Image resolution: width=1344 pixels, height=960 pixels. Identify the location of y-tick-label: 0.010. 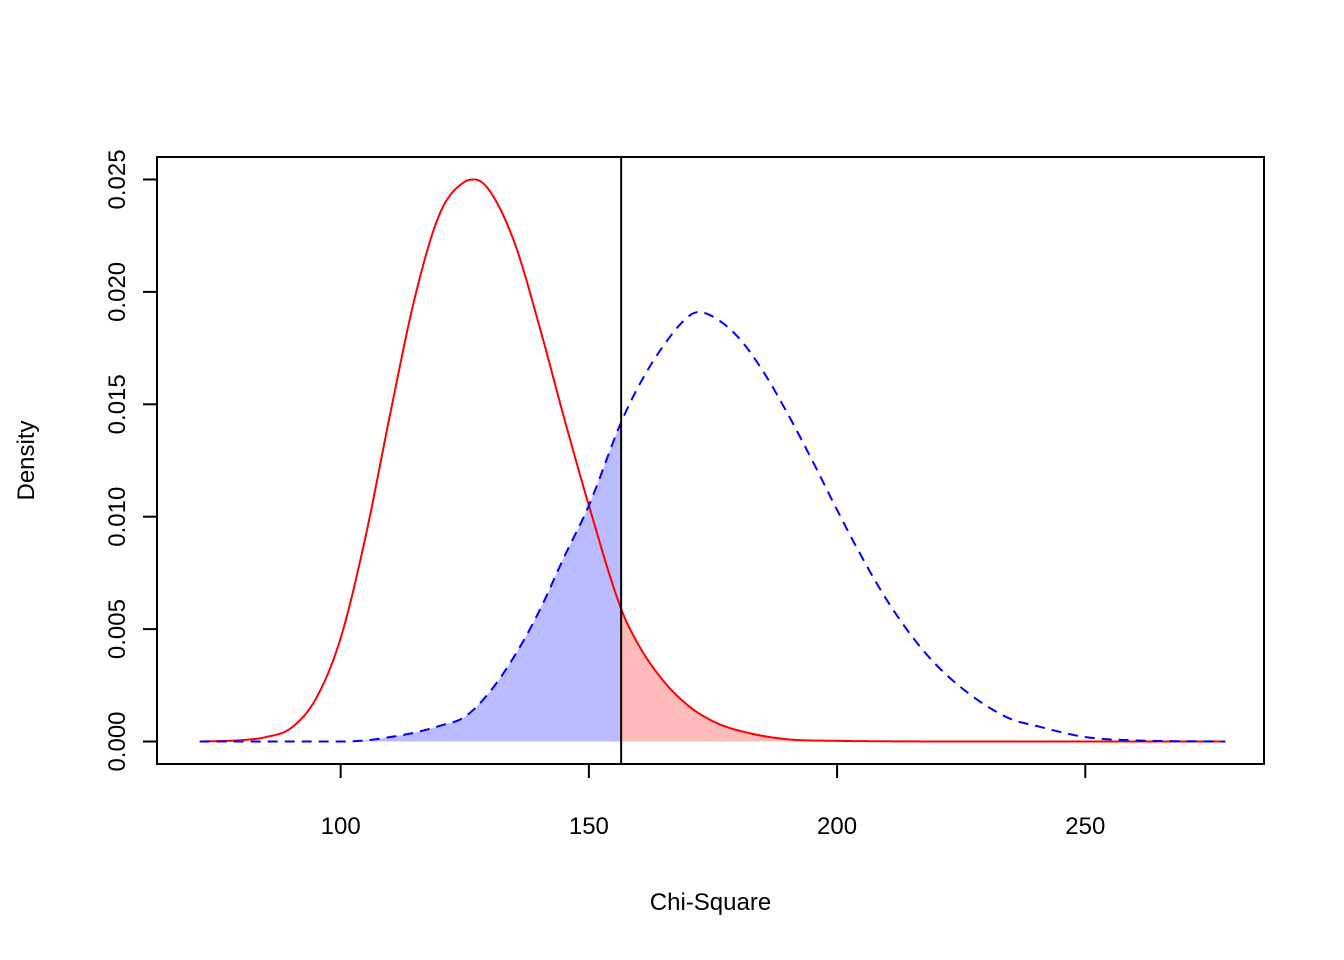
(117, 517).